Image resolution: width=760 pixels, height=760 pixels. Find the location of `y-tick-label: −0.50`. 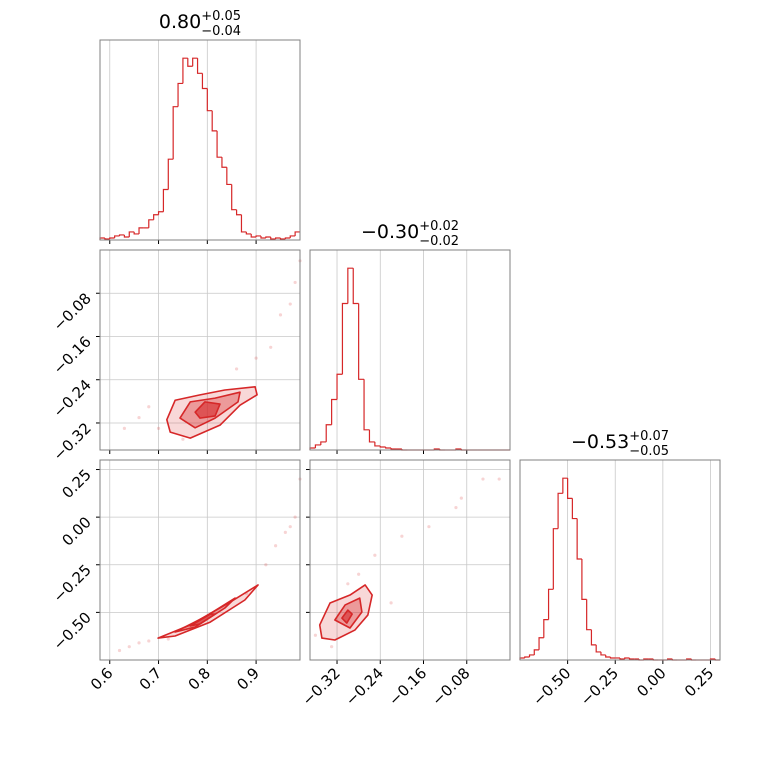

y-tick-label: −0.50 is located at coordinates (72, 630).